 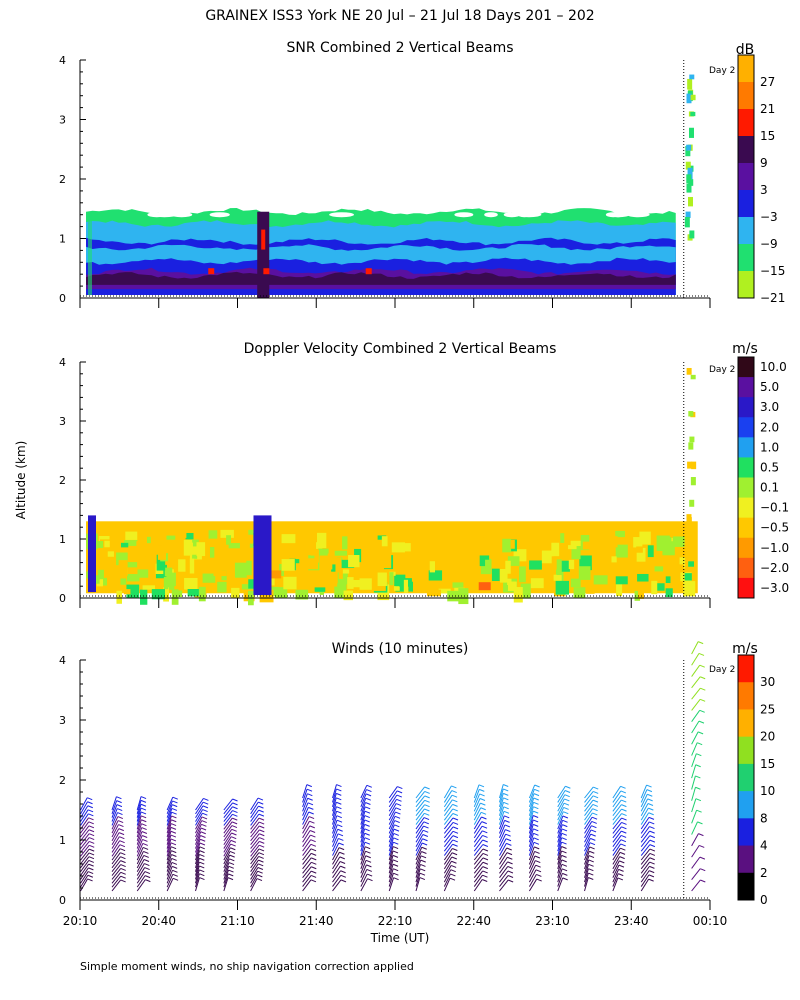 I want to click on snr-colorbar-label: −21, so click(x=772, y=298).